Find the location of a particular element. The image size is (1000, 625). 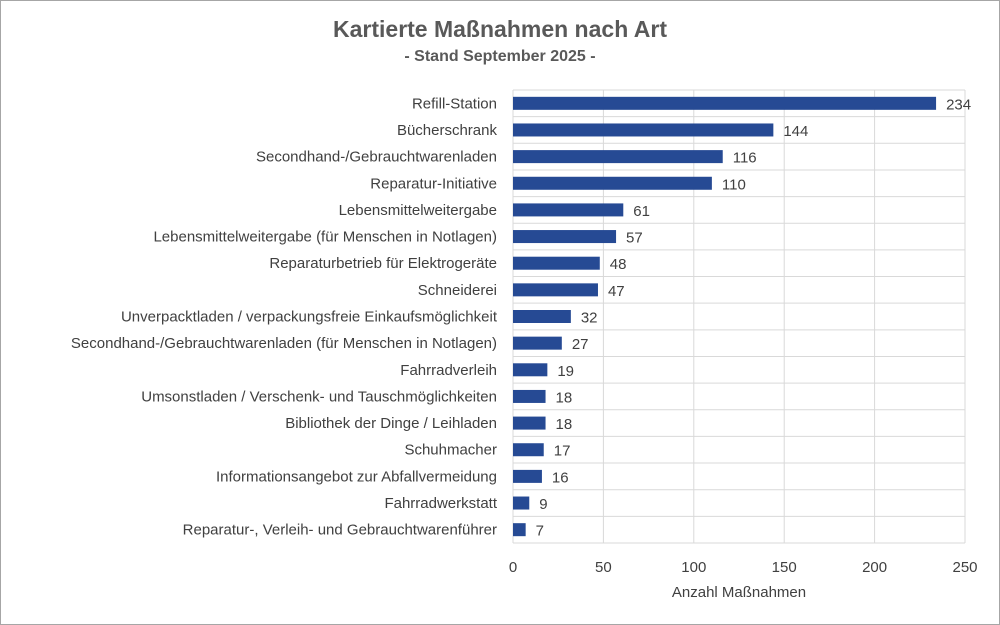

data-label: 47 is located at coordinates (616, 291).